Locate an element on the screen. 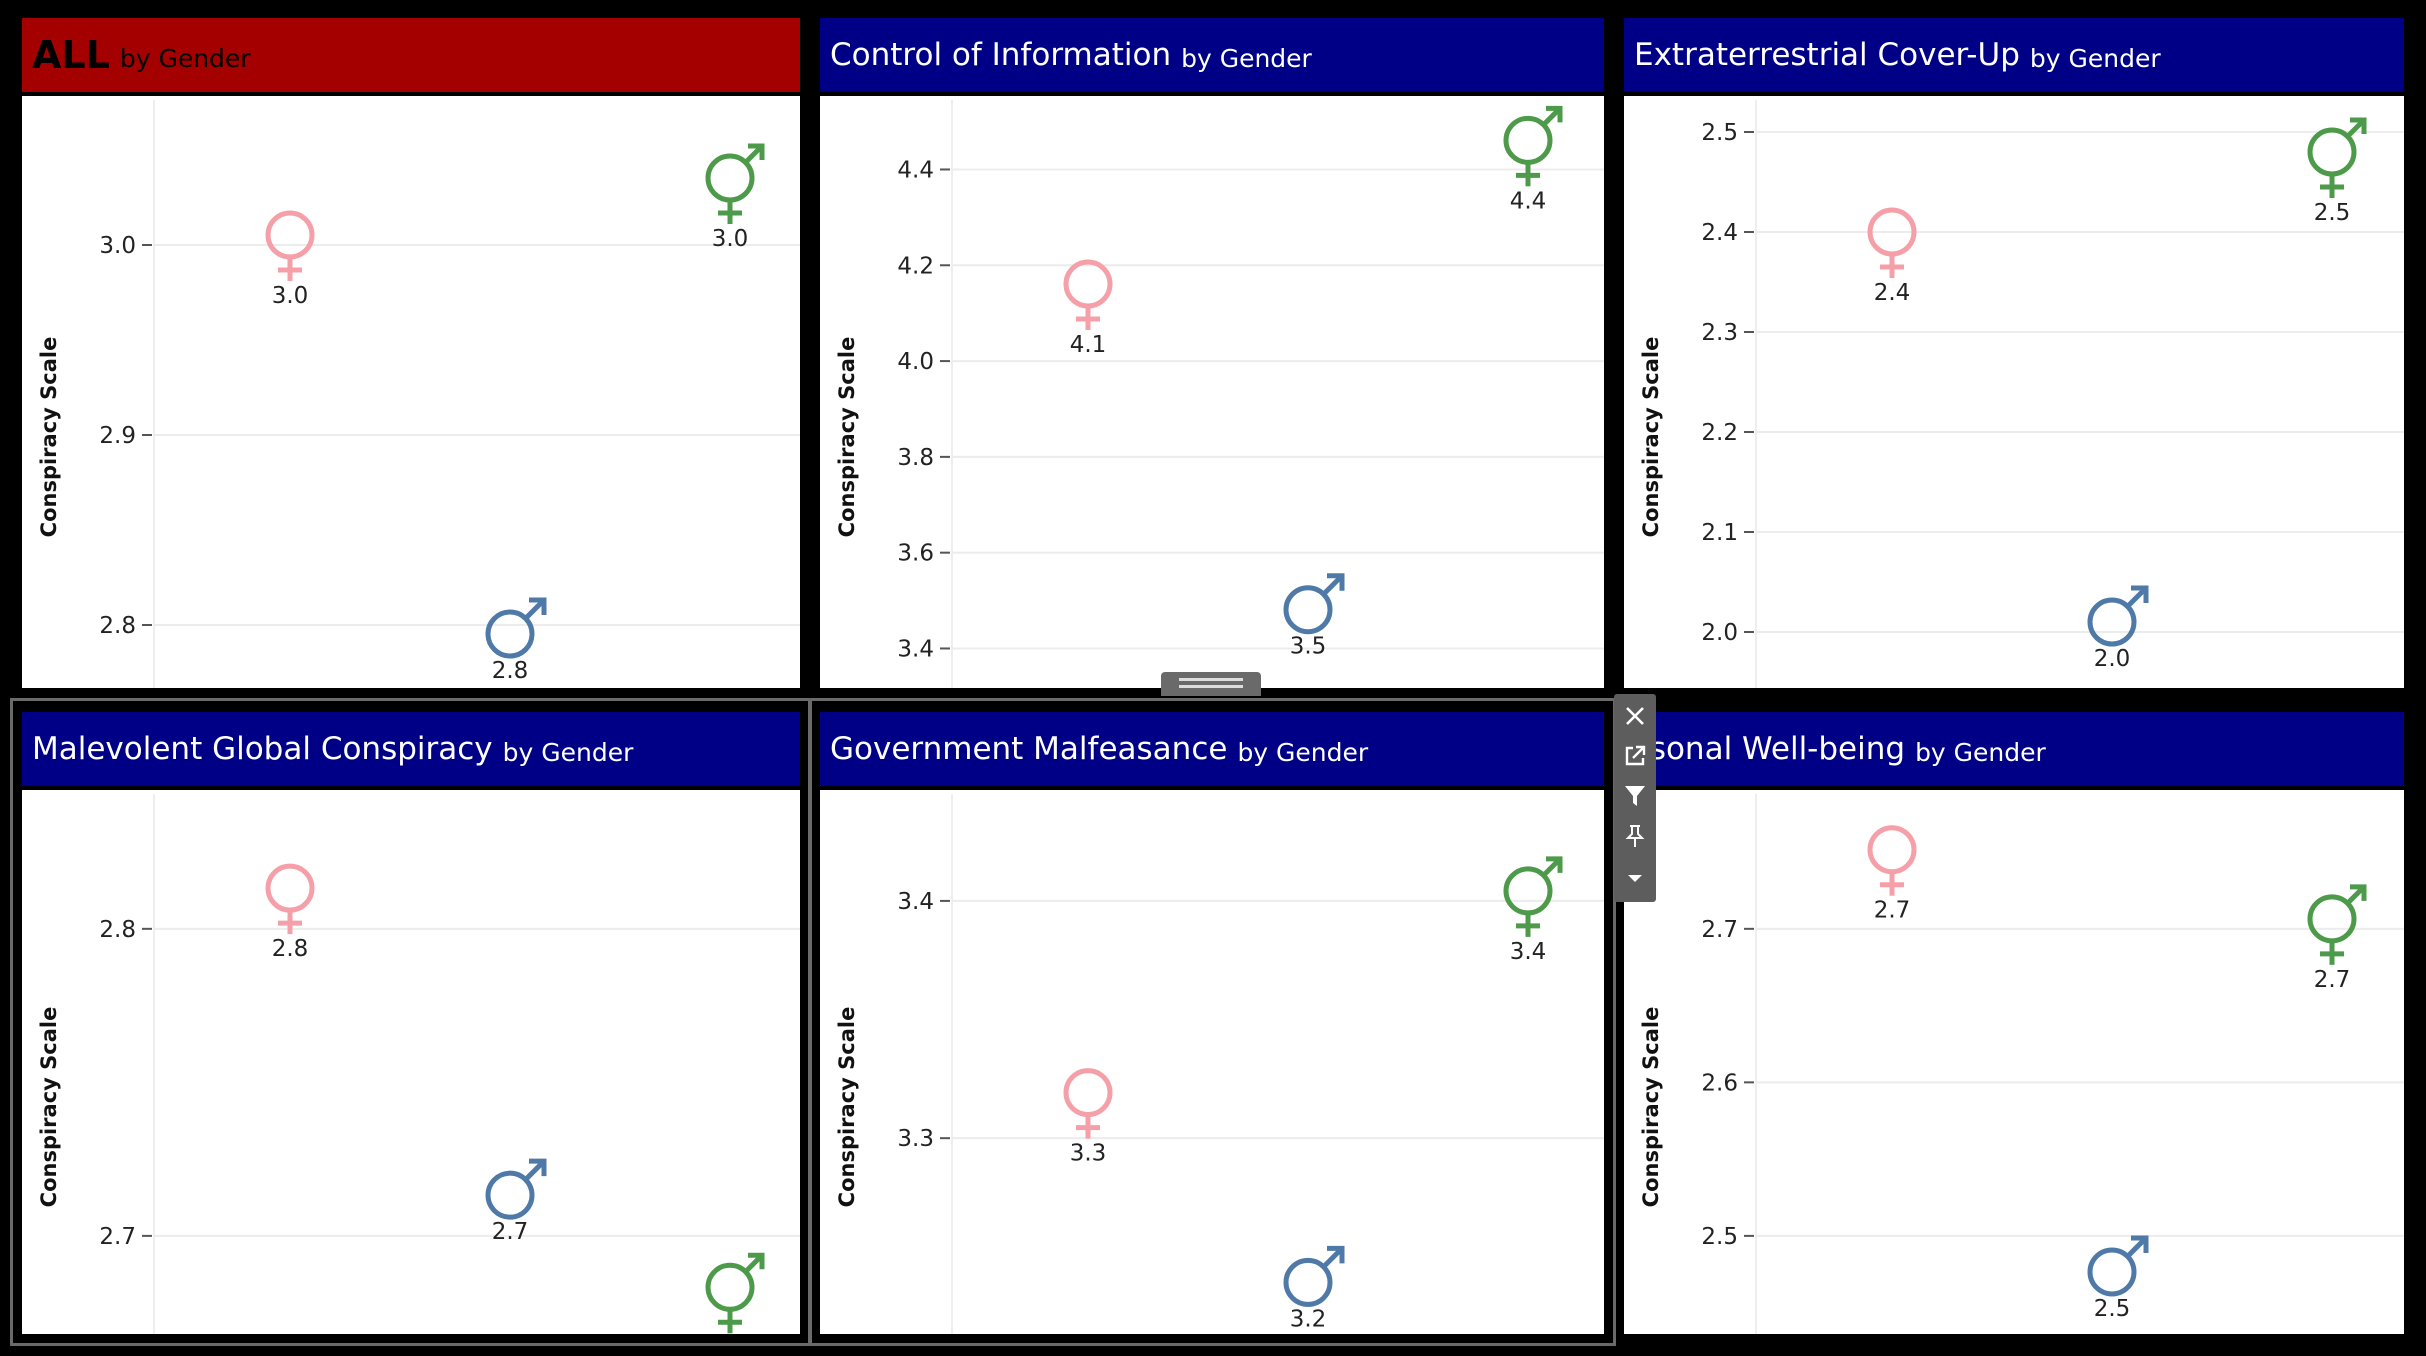  y-tick-label: 4.0 is located at coordinates (915, 362).